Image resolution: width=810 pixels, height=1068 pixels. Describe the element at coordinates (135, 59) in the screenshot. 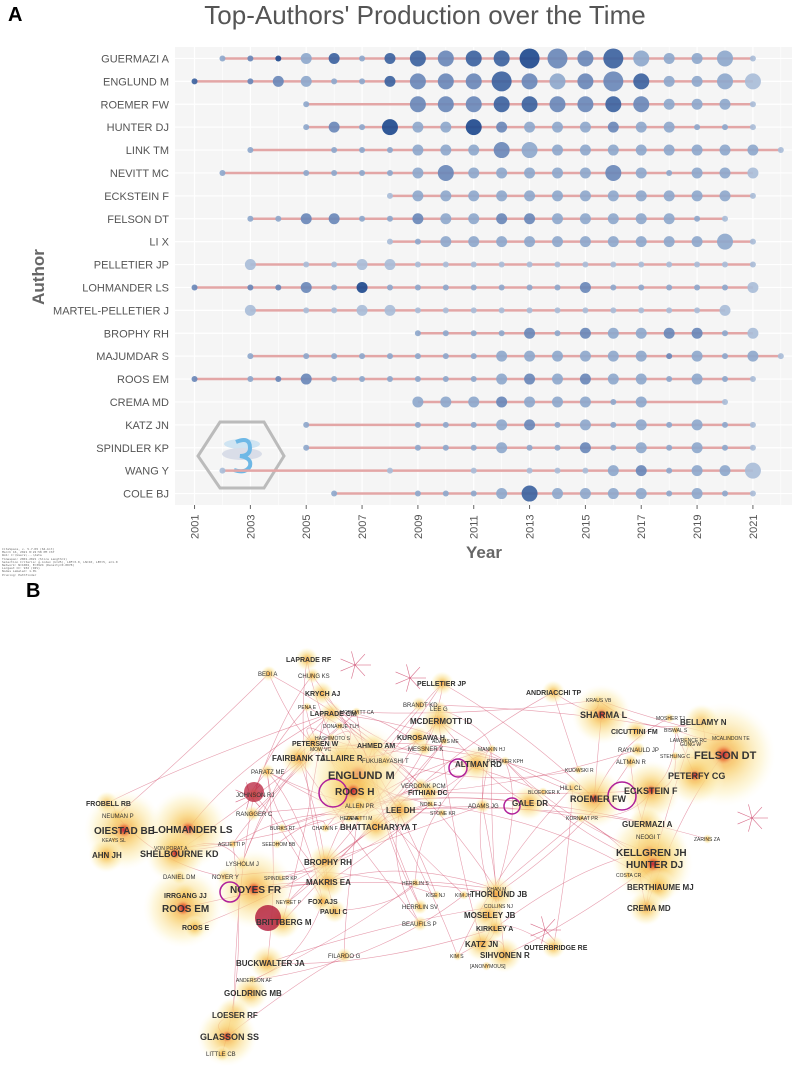

I see `author-tick-label: GUERMAZI A` at that location.